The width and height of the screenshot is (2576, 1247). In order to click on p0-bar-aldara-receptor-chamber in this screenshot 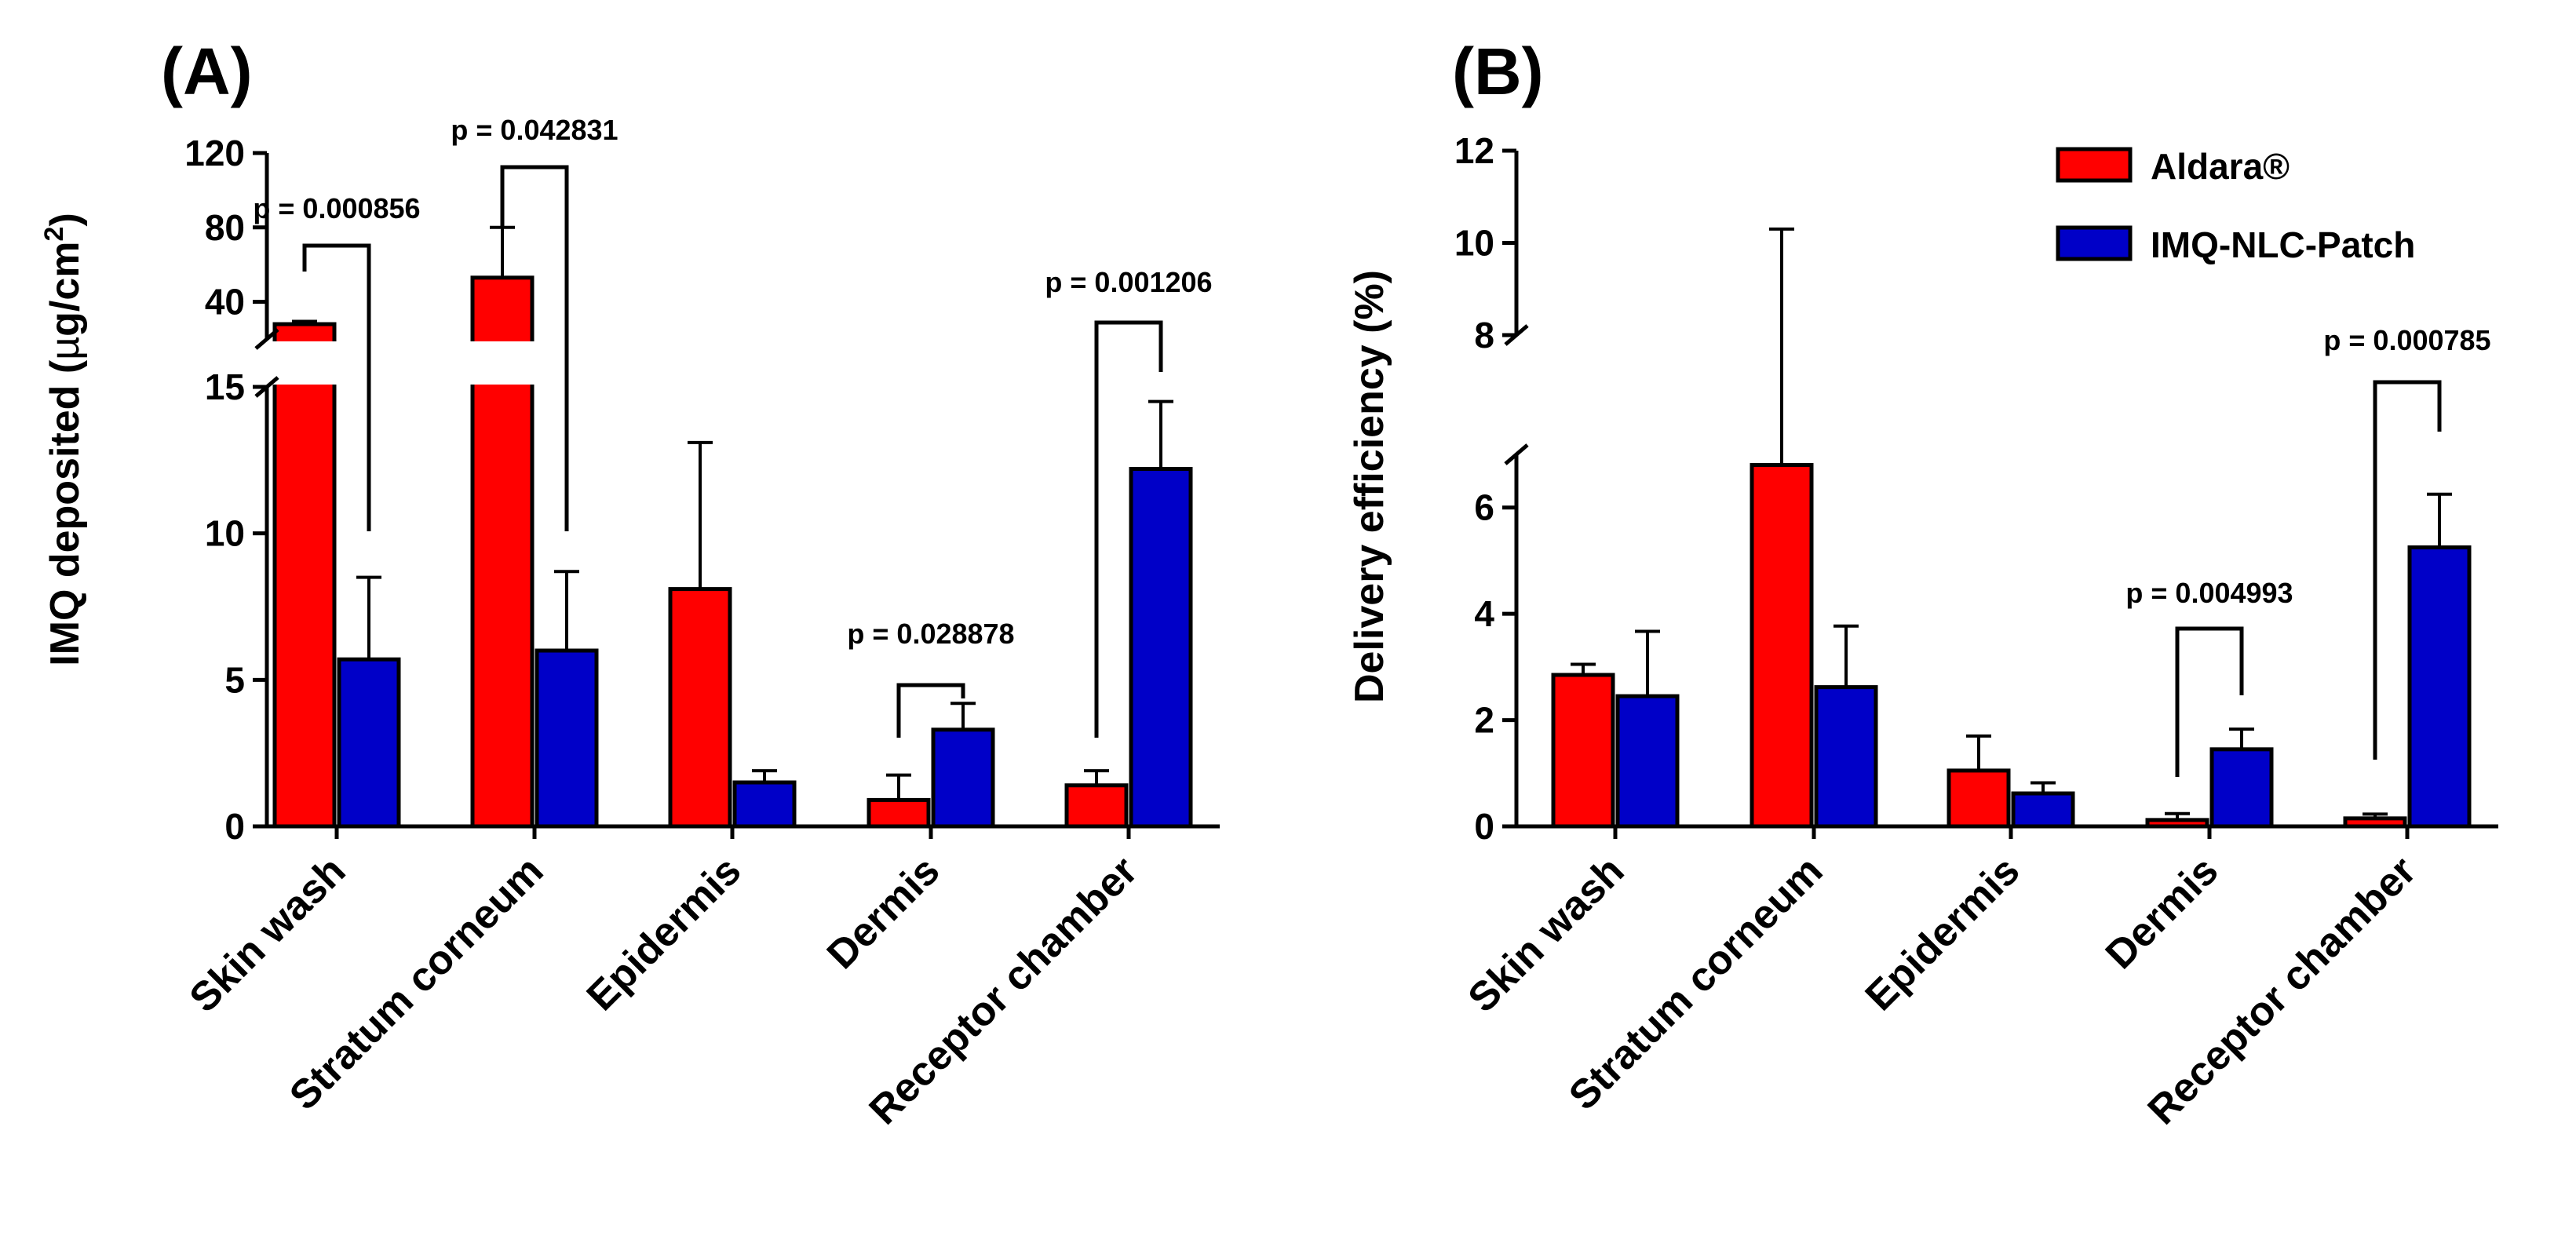, I will do `click(1096, 806)`.